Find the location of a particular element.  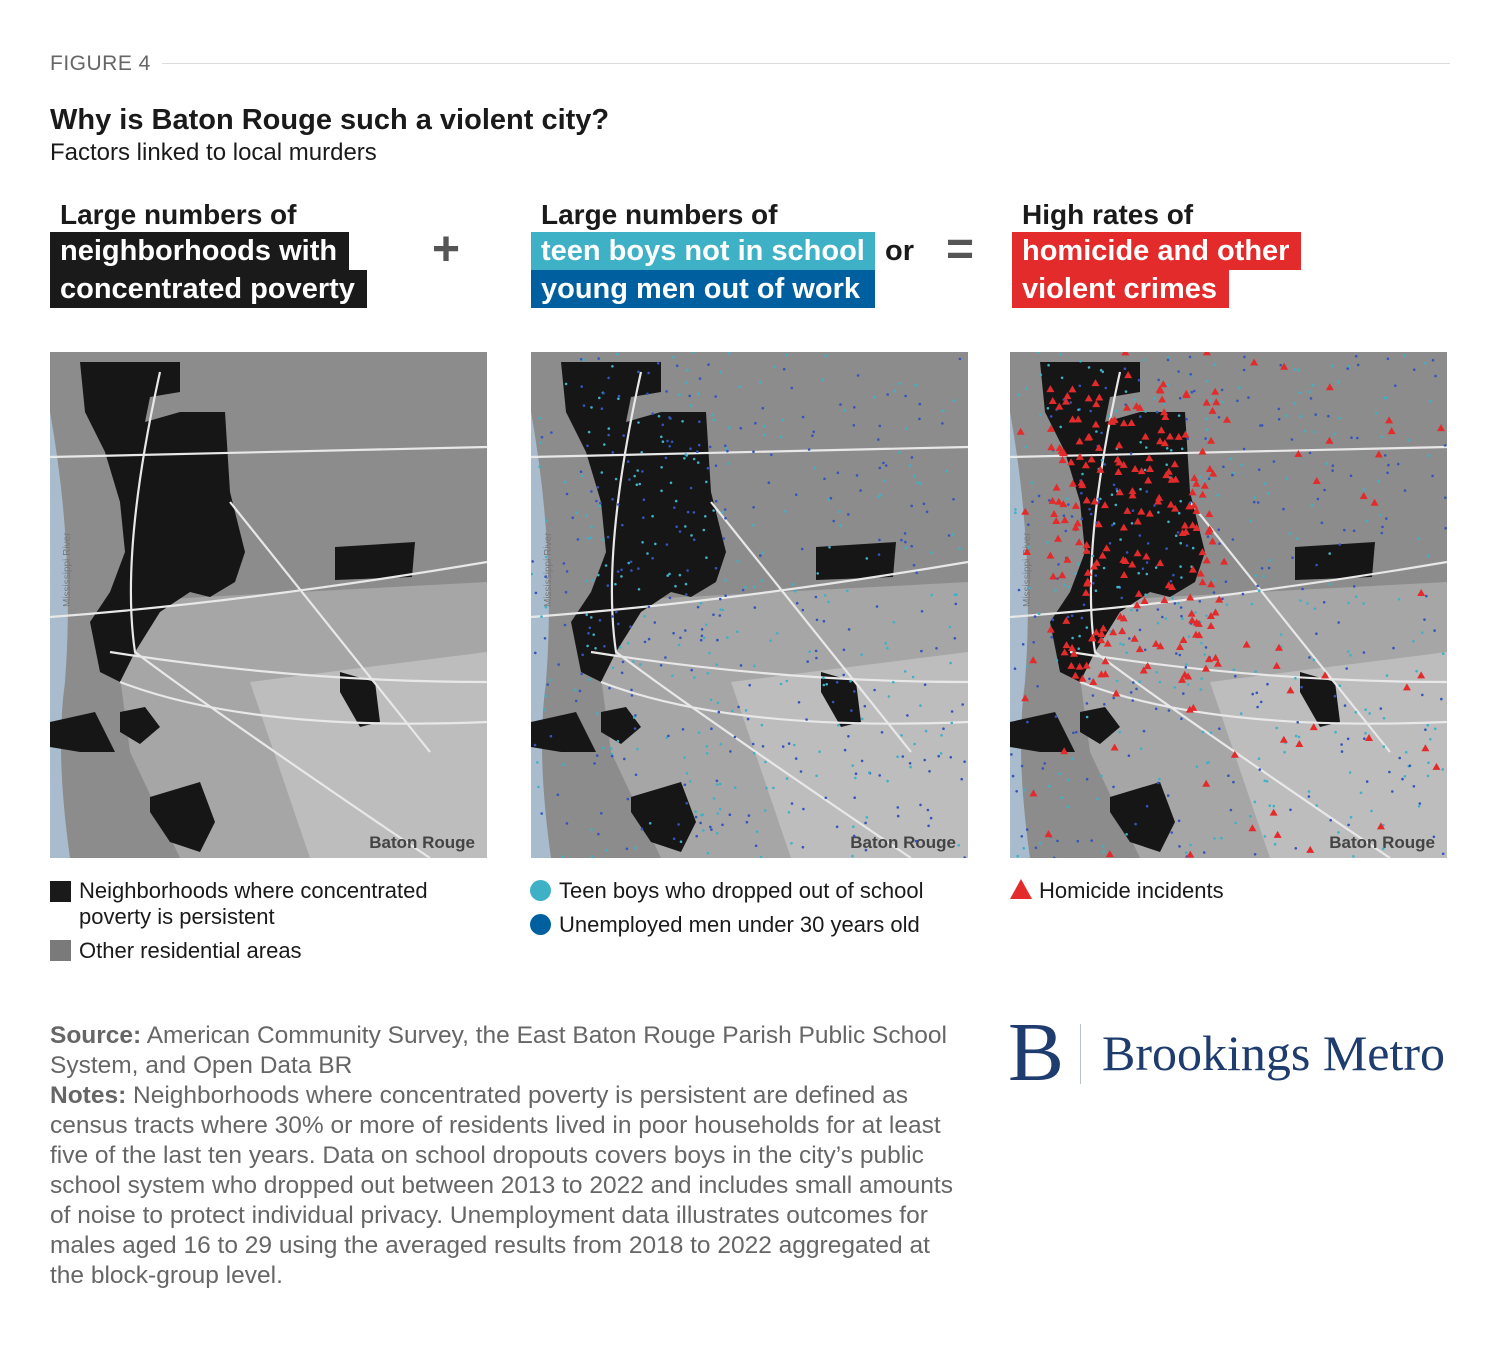

residential-area is located at coordinates (368, 755).